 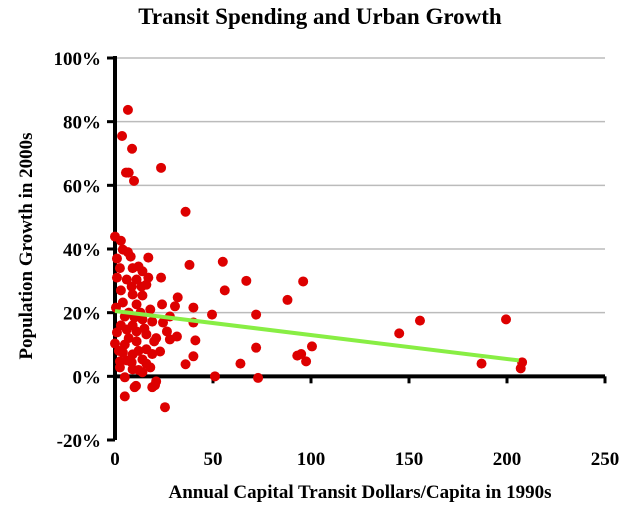 What do you see at coordinates (115, 459) in the screenshot?
I see `x-tick-label: 0` at bounding box center [115, 459].